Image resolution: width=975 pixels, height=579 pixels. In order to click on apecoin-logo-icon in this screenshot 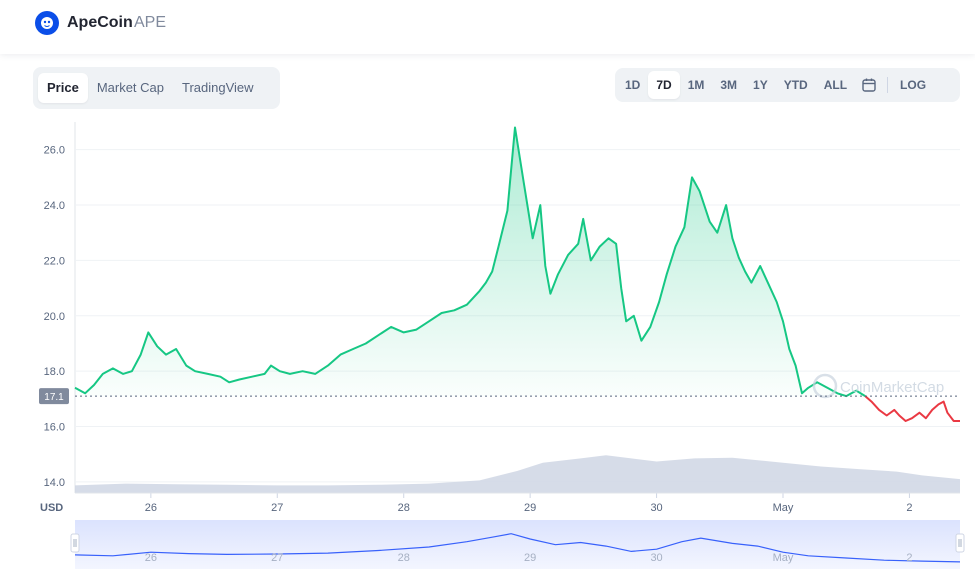, I will do `click(47, 23)`.